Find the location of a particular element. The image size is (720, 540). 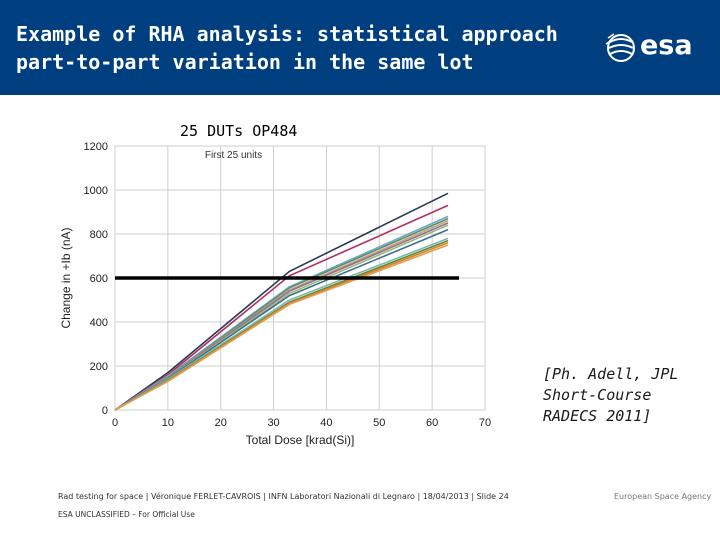

citation-line-3: RADECS 2011] is located at coordinates (597, 416).